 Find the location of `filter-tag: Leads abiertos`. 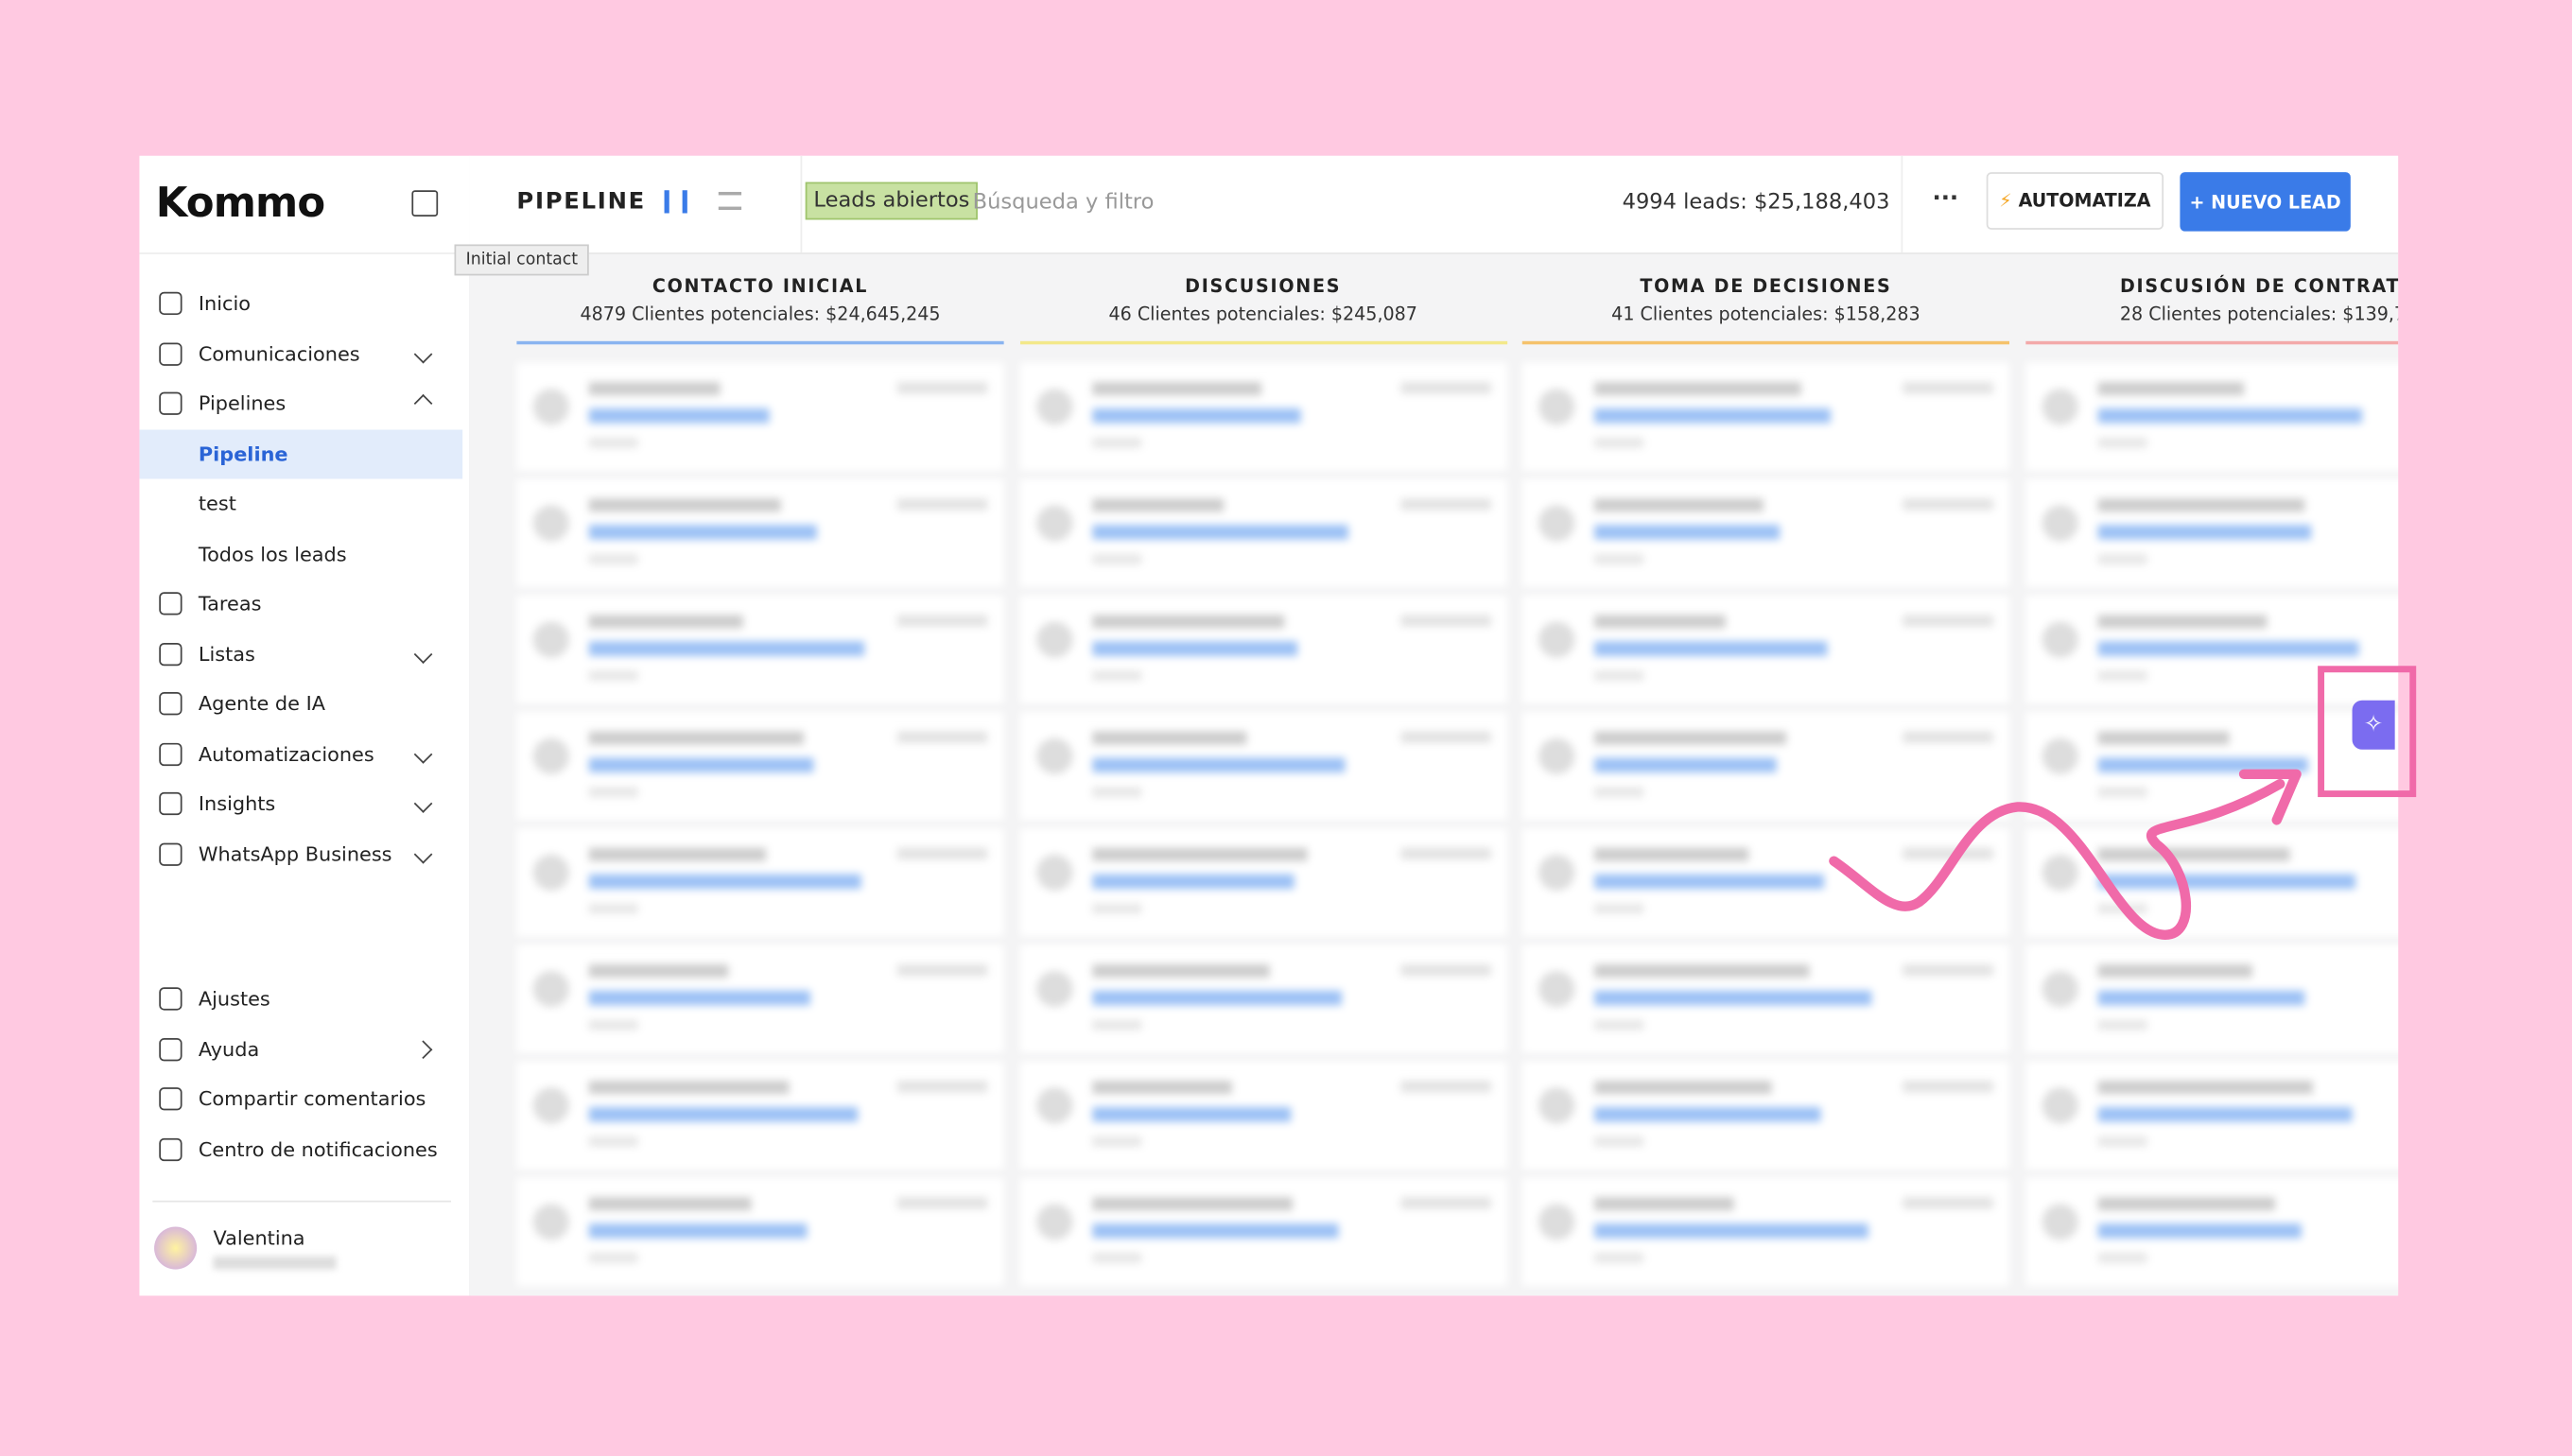

filter-tag: Leads abiertos is located at coordinates (892, 201).